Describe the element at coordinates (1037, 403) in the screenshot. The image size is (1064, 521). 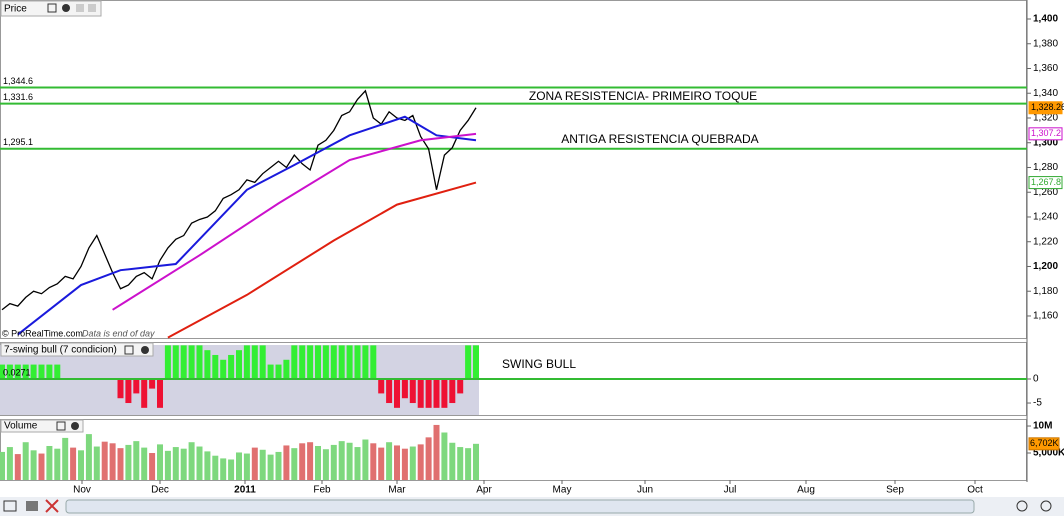
I see `y-tick-label: -5` at that location.